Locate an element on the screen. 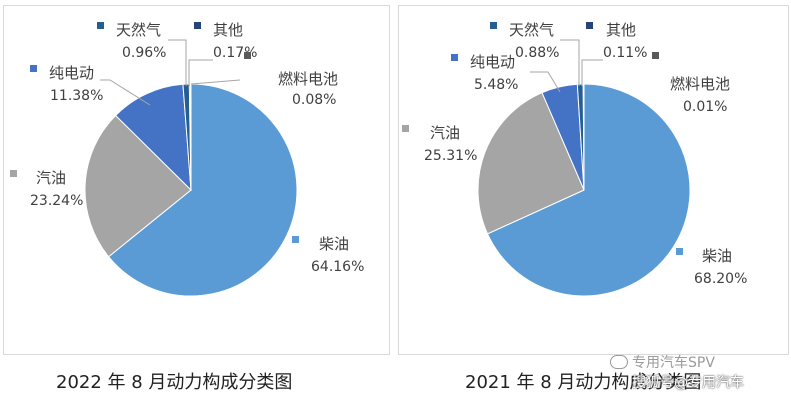 This screenshot has height=400, width=791. leader-line-2022-electric is located at coordinates (125, 92).